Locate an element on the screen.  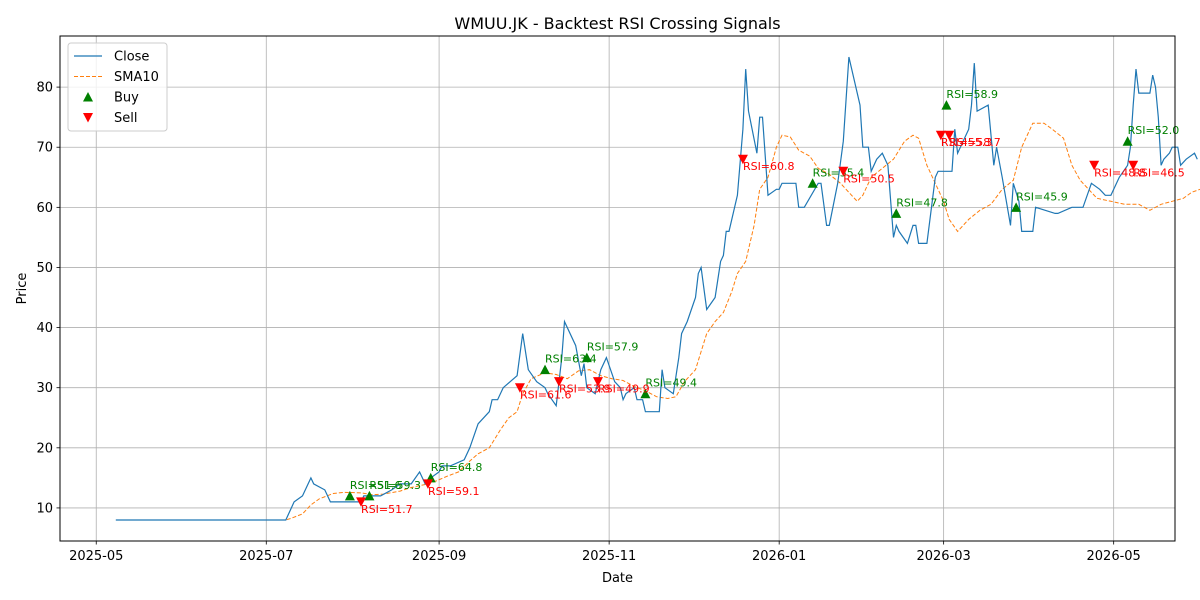
buy-rsi-label: RSI=59.3 is located at coordinates (395, 485).